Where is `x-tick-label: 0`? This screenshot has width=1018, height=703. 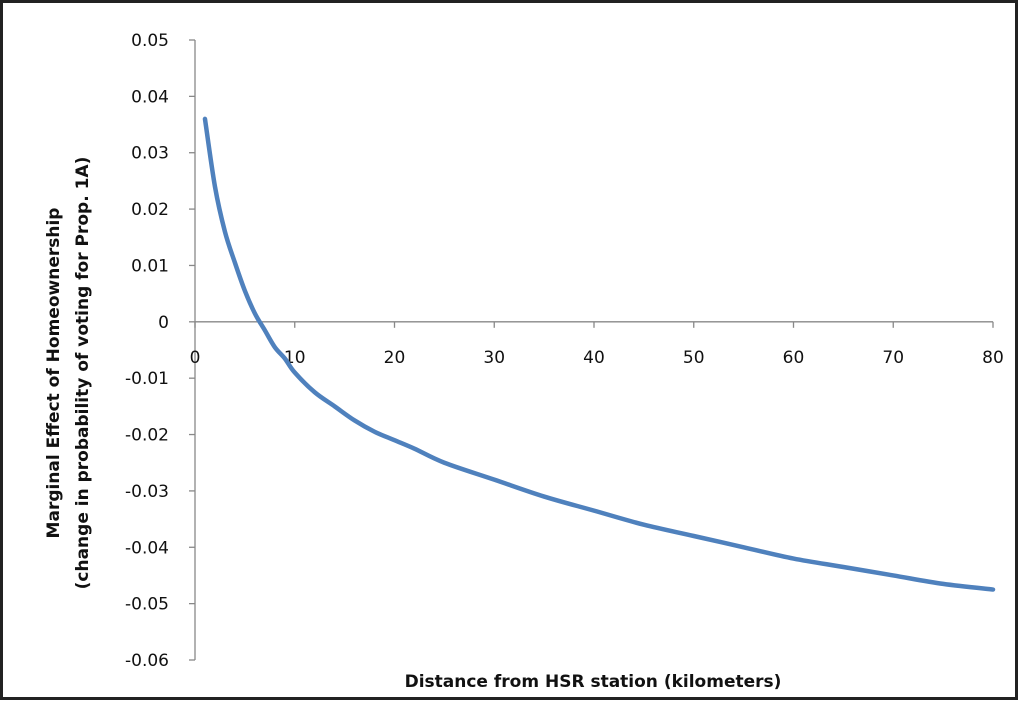 x-tick-label: 0 is located at coordinates (195, 358).